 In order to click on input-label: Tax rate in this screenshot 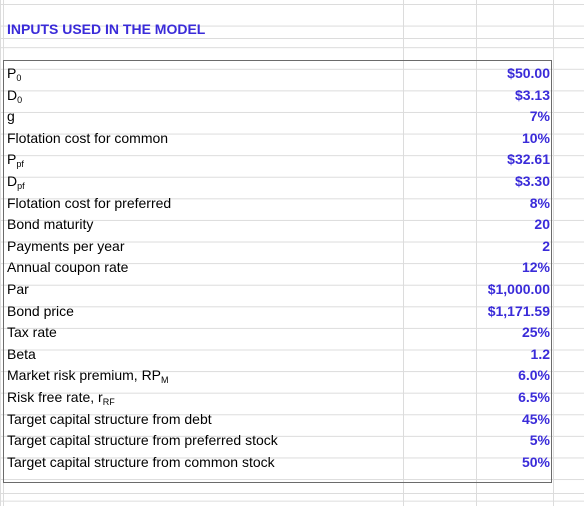, I will do `click(32, 333)`.